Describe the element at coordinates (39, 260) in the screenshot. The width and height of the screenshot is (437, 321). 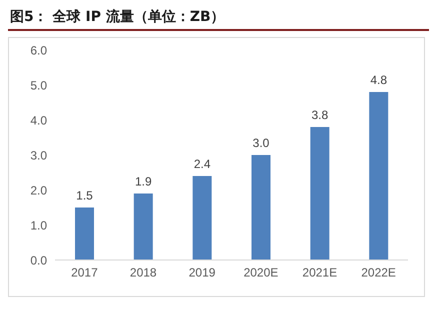
I see `y-tick-label: 0.0` at that location.